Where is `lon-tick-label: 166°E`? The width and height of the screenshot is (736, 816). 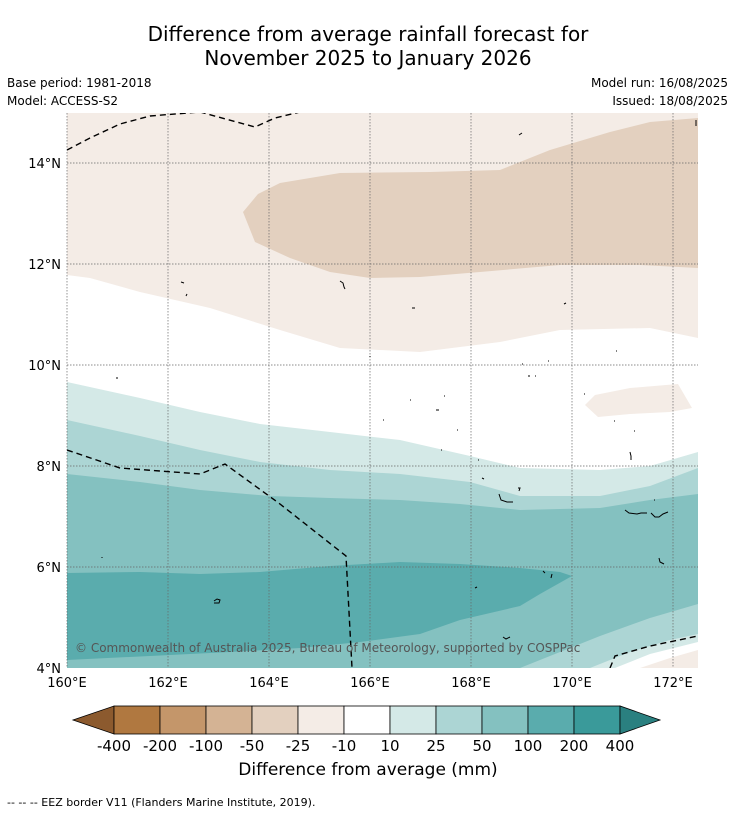 lon-tick-label: 166°E is located at coordinates (370, 683).